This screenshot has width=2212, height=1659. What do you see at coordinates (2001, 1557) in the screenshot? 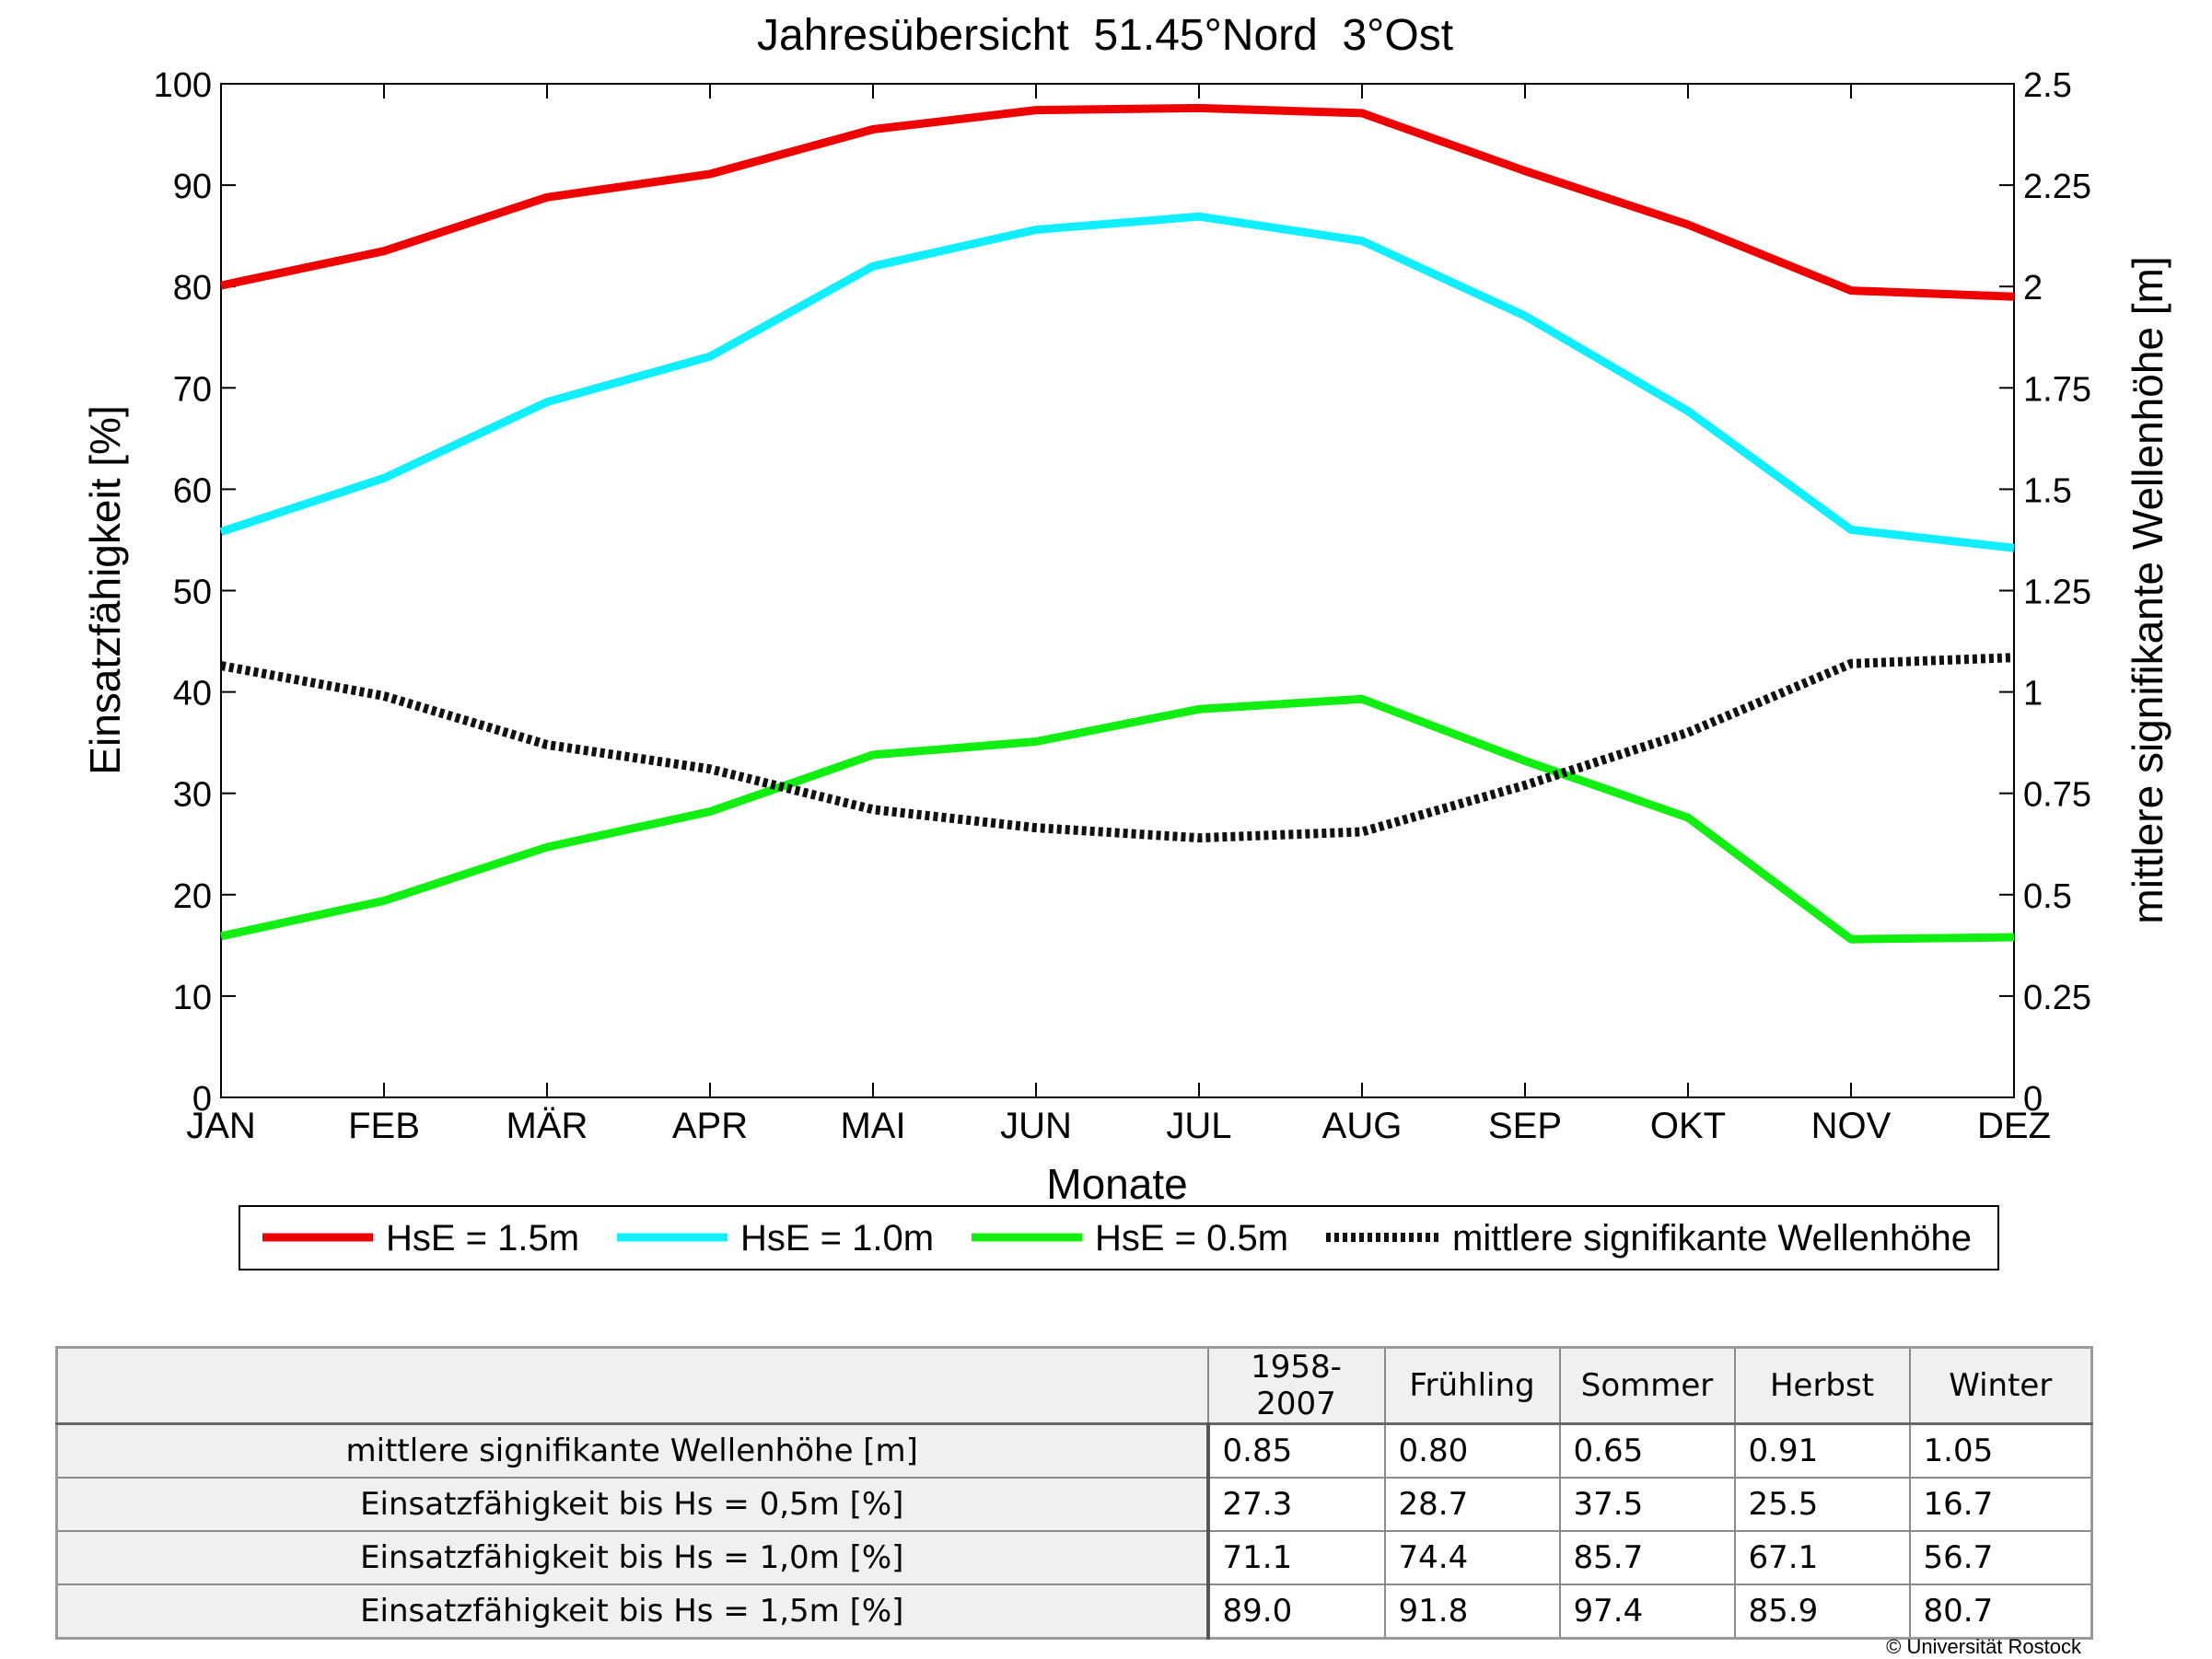
I see `table-cell: 56.7` at bounding box center [2001, 1557].